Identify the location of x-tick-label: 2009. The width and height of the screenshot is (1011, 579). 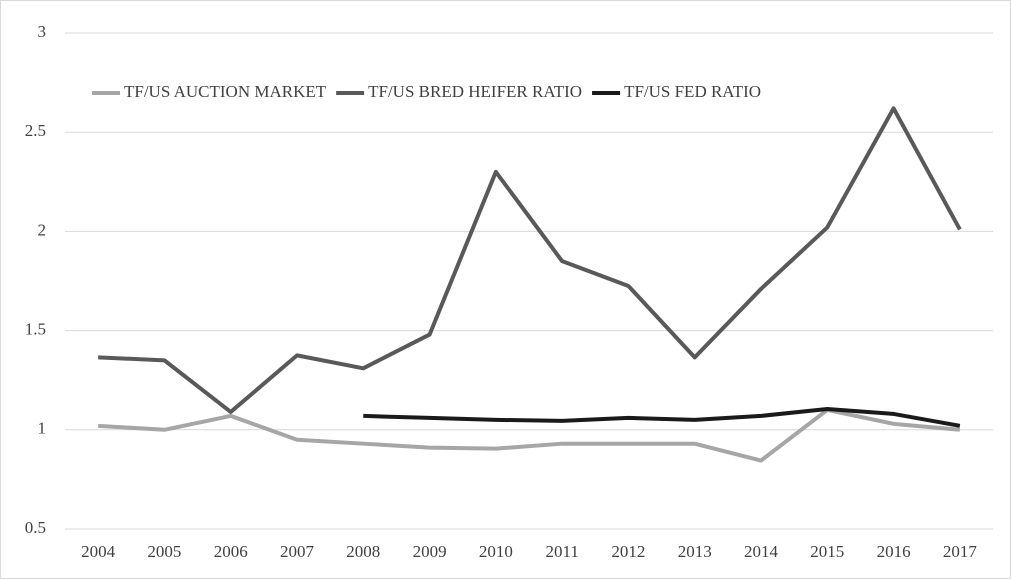
(430, 551).